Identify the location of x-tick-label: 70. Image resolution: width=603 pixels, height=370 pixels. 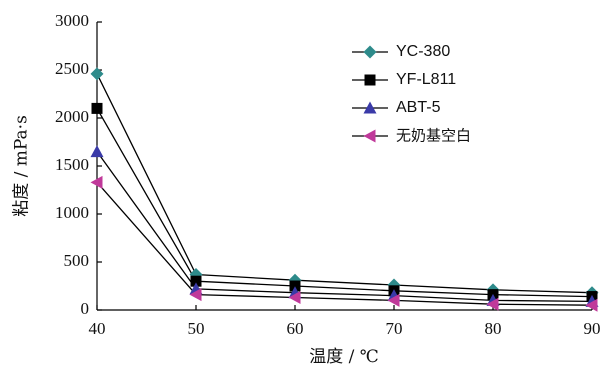
(394, 328).